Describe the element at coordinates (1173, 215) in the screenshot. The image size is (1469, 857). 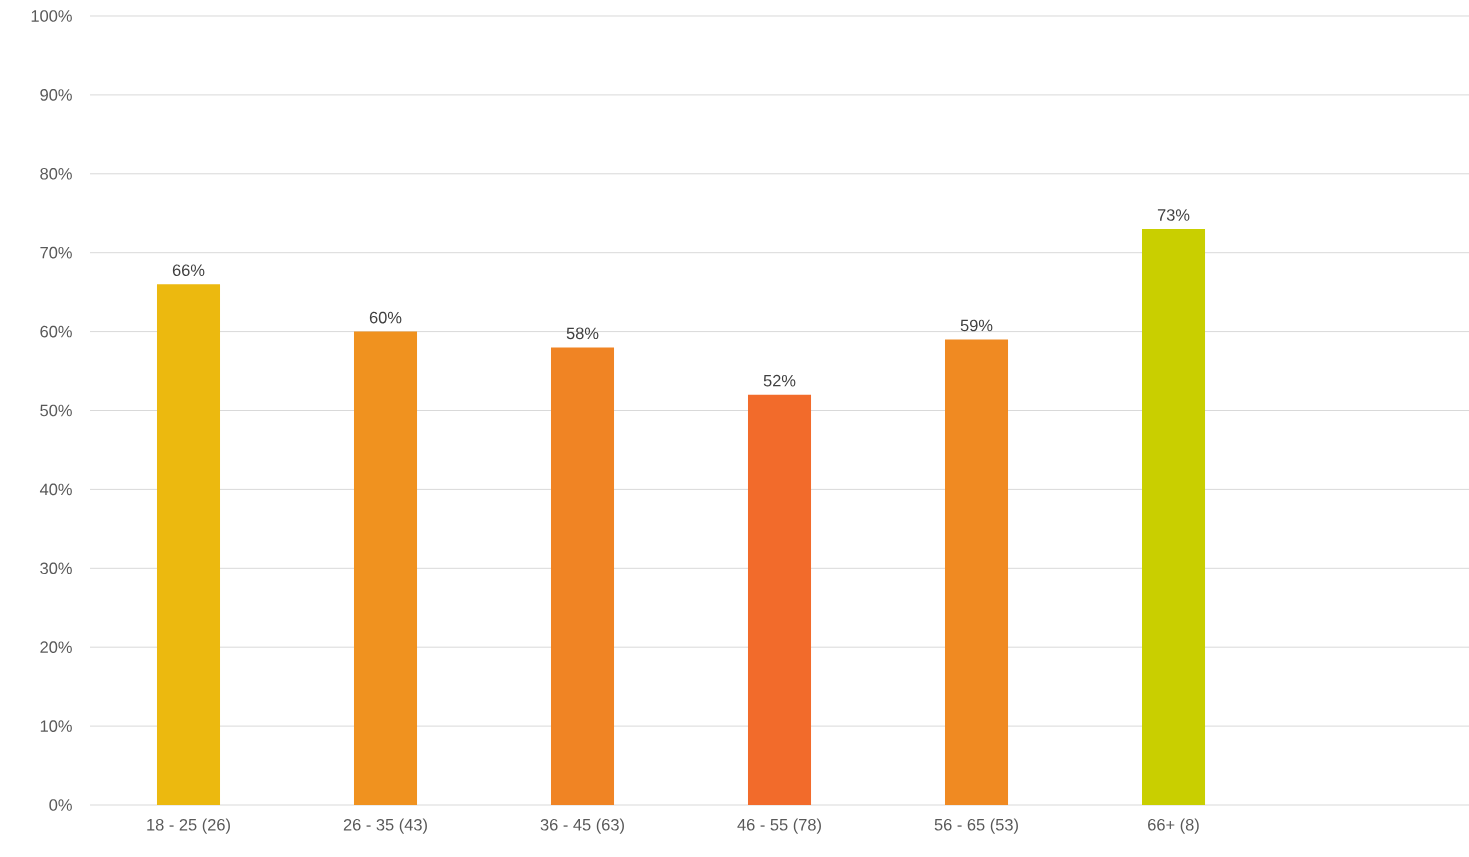
I see `data-label: 73%` at that location.